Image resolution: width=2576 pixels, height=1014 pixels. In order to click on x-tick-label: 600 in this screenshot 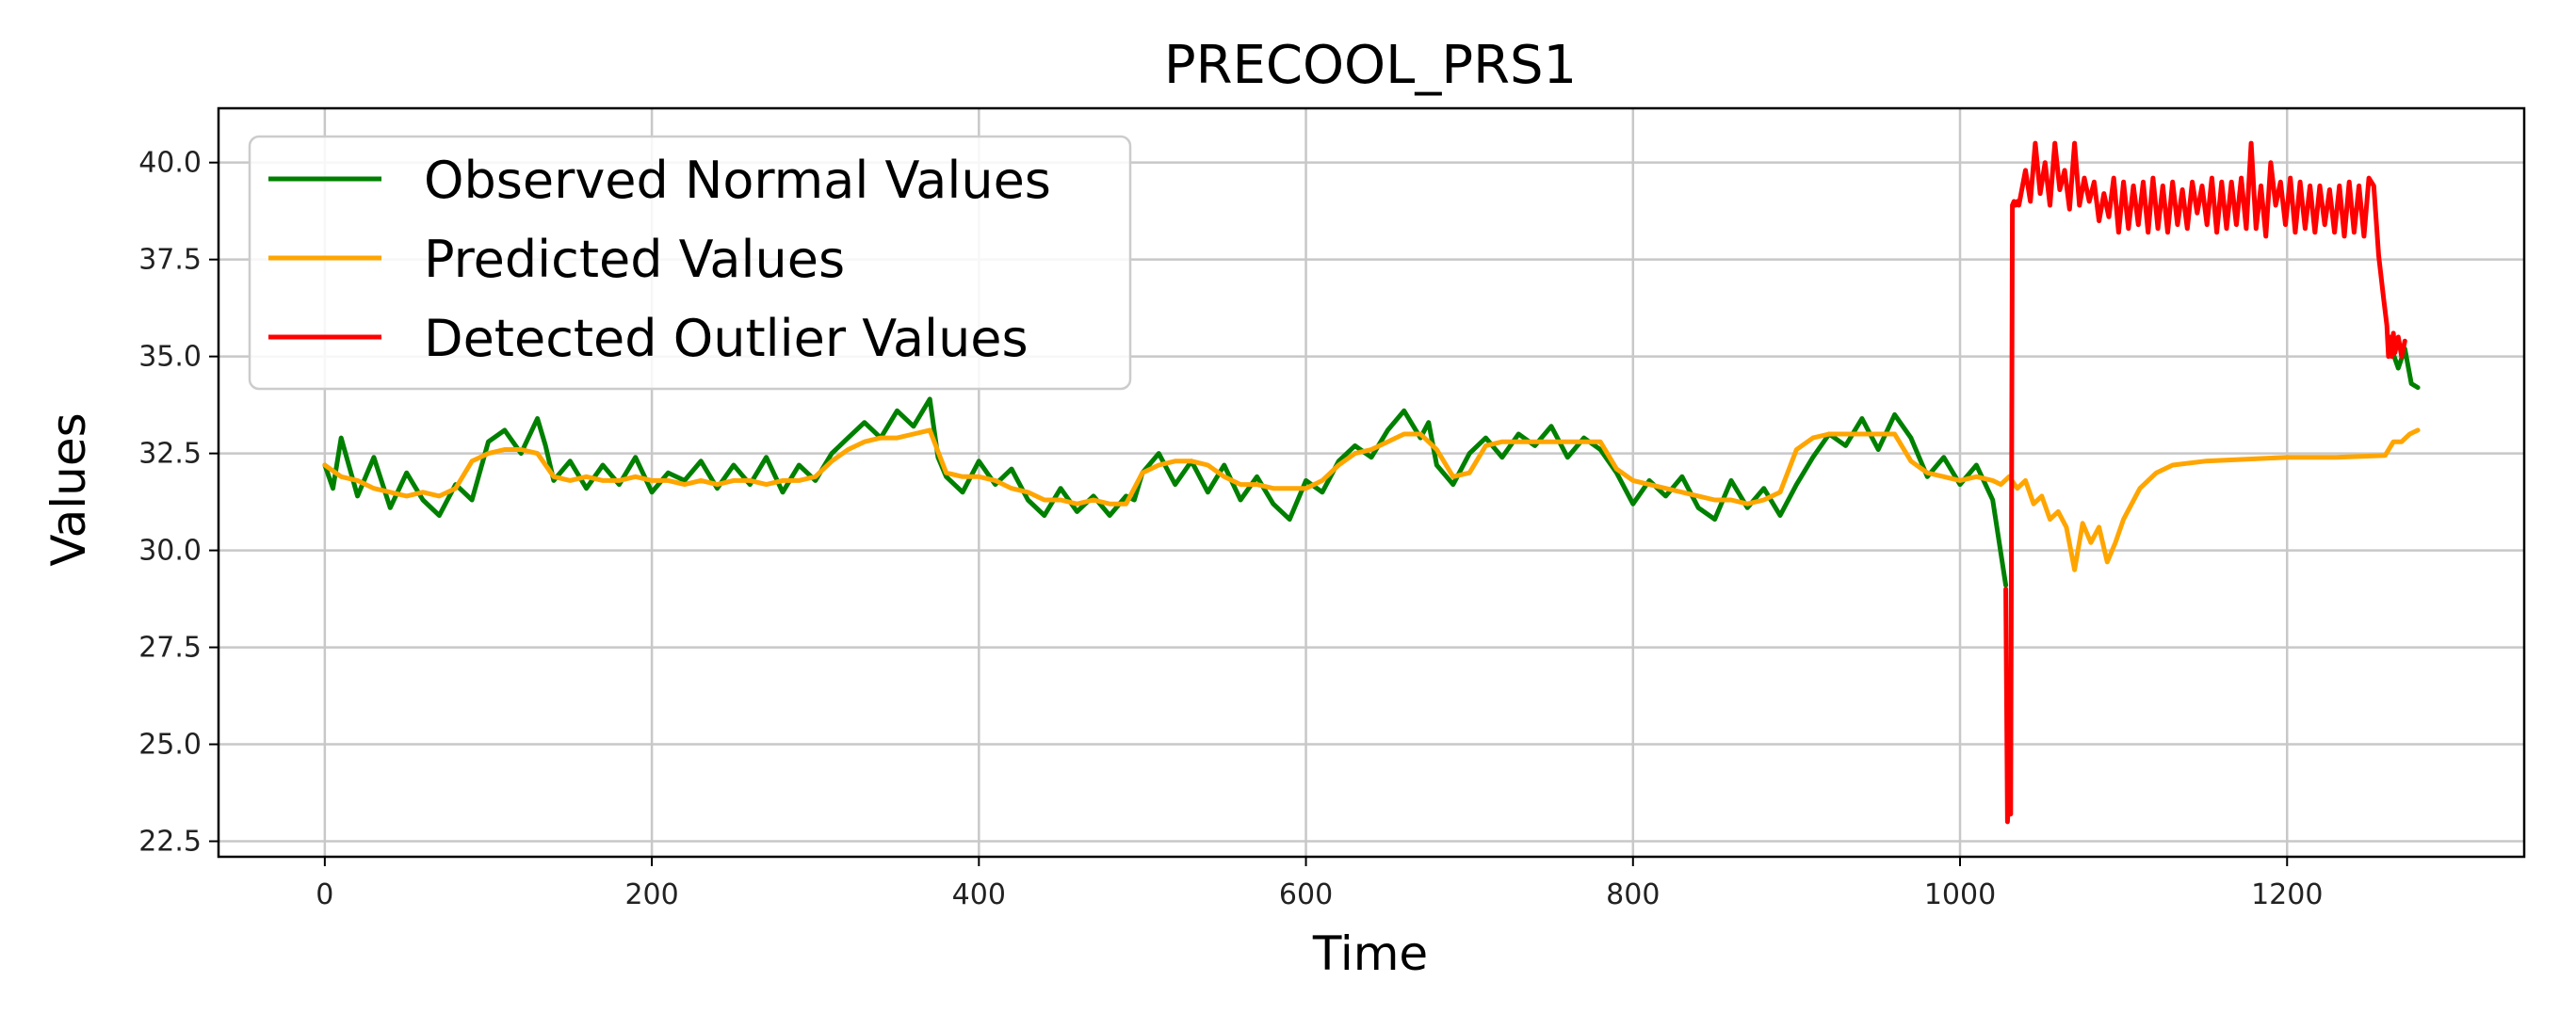, I will do `click(1306, 894)`.